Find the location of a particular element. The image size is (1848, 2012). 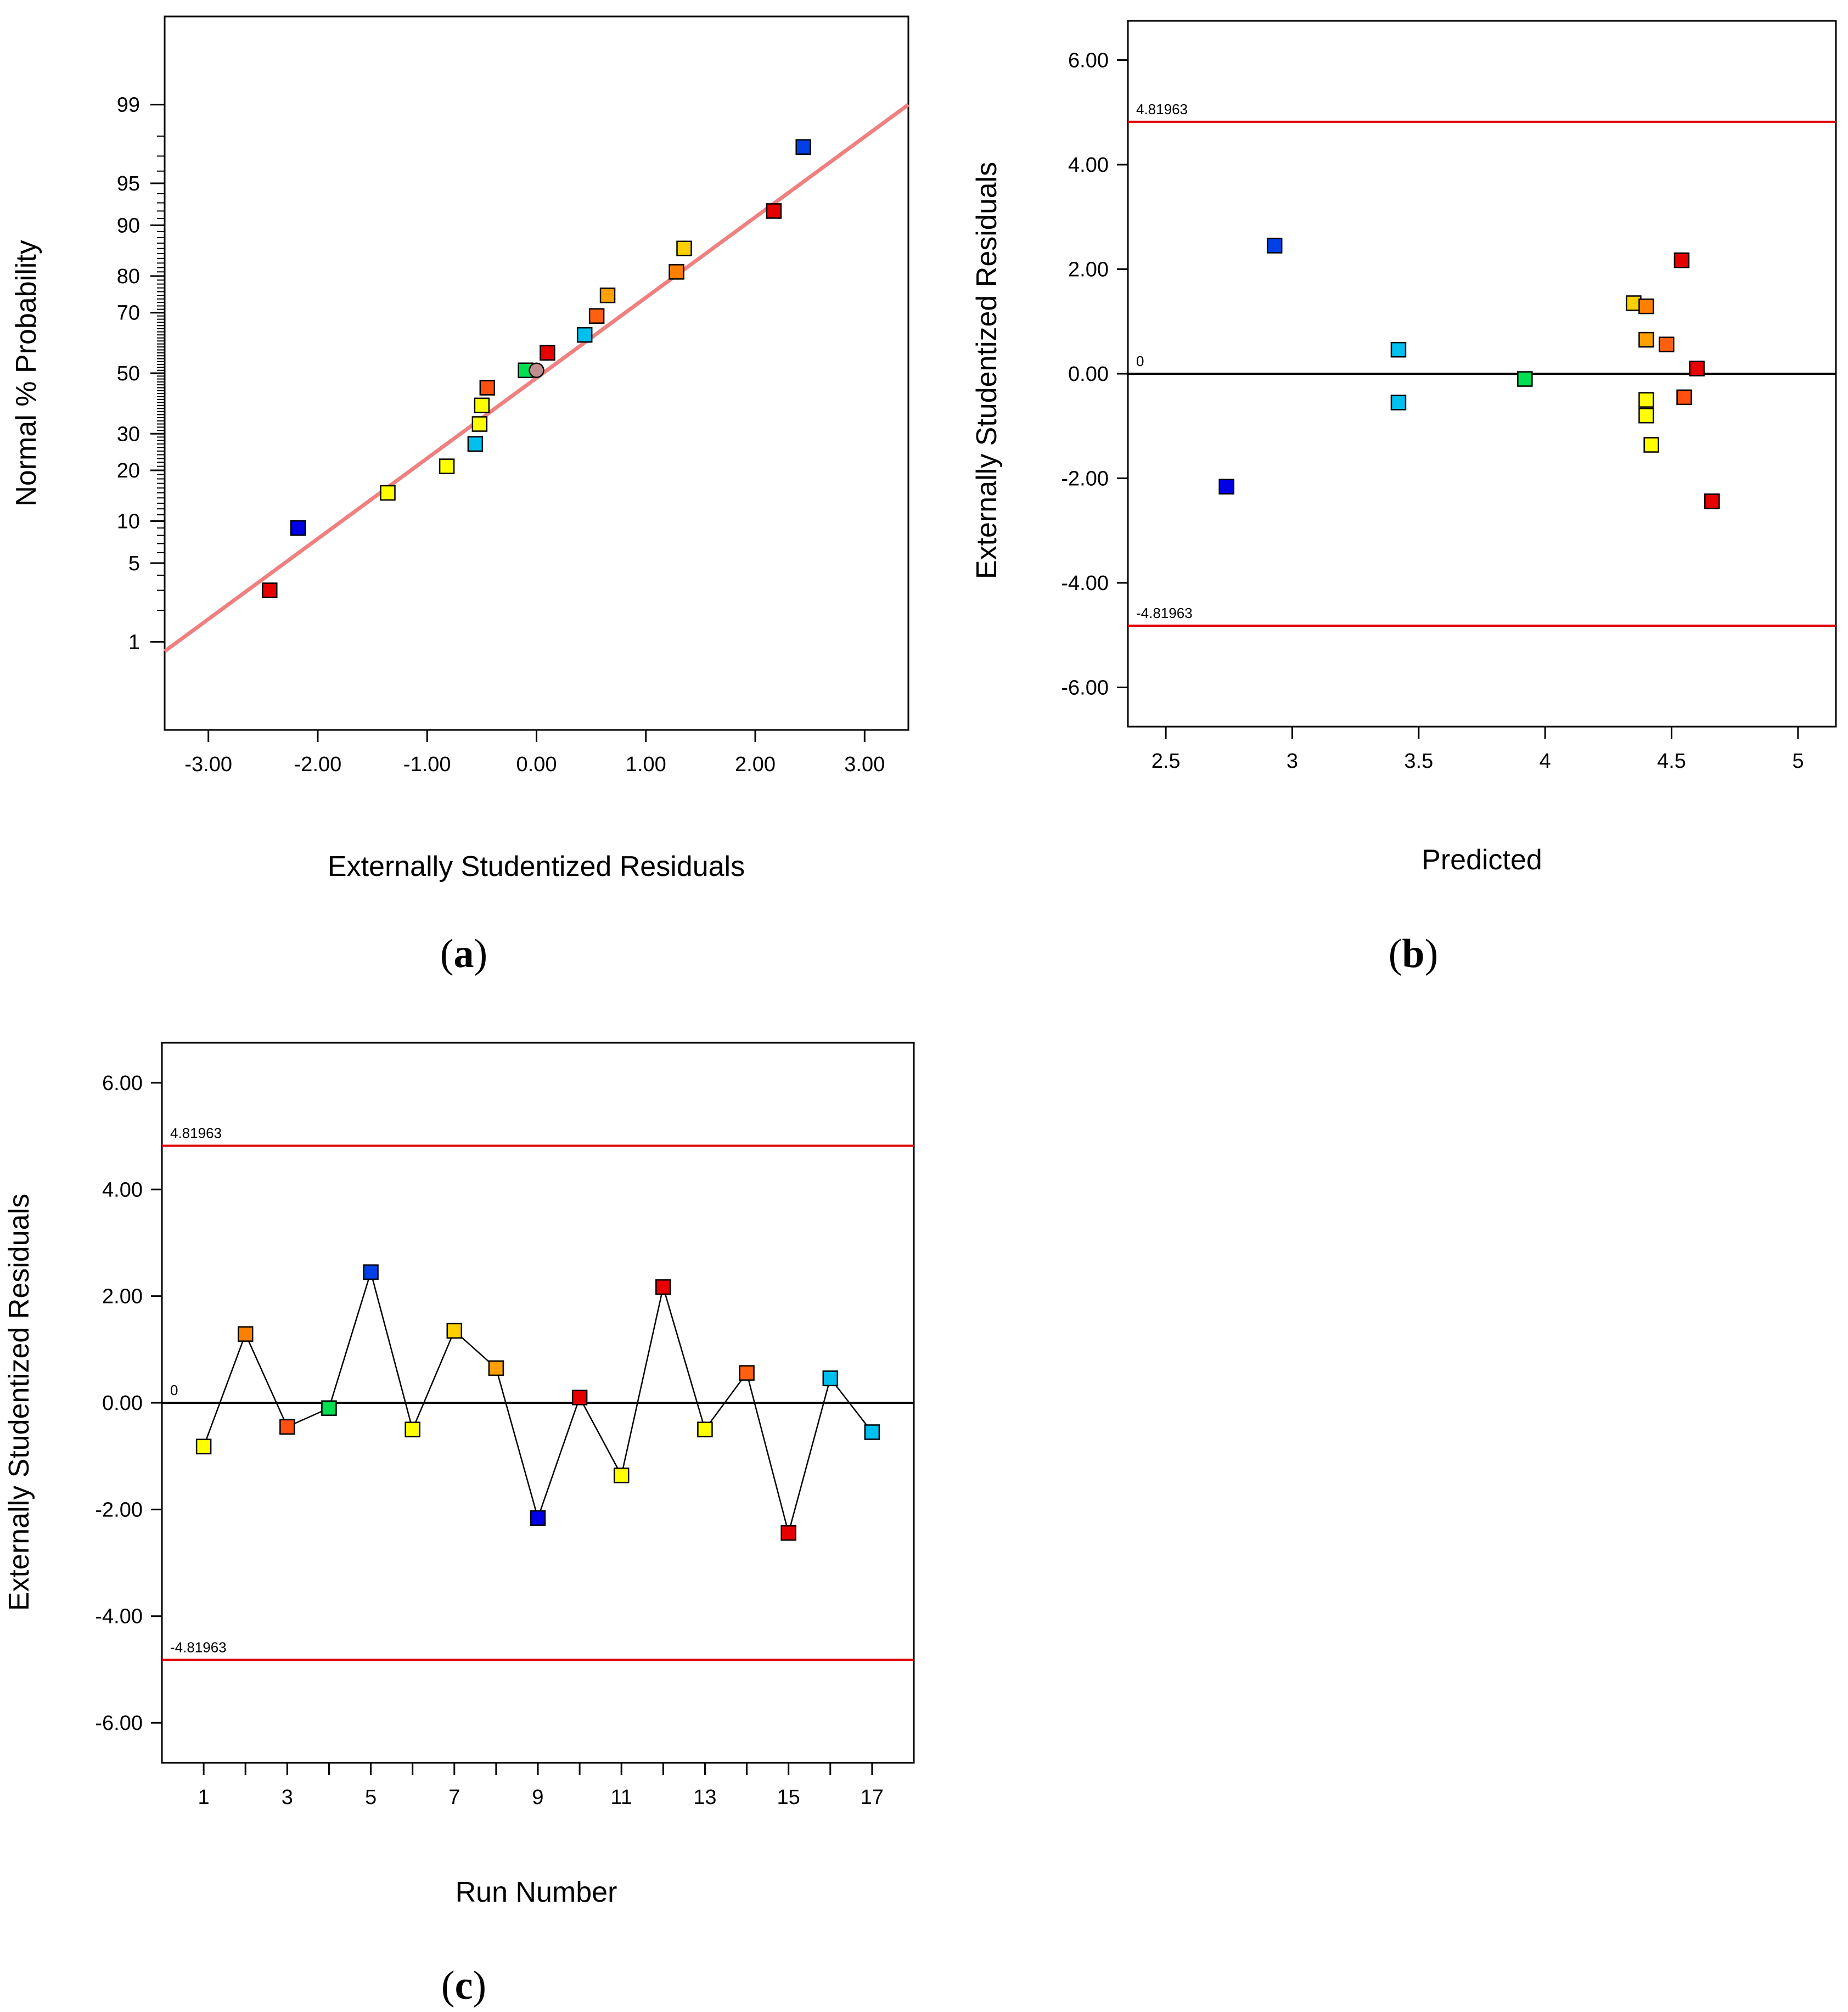

lower-limit-label: -4.81963 is located at coordinates (1164, 613).